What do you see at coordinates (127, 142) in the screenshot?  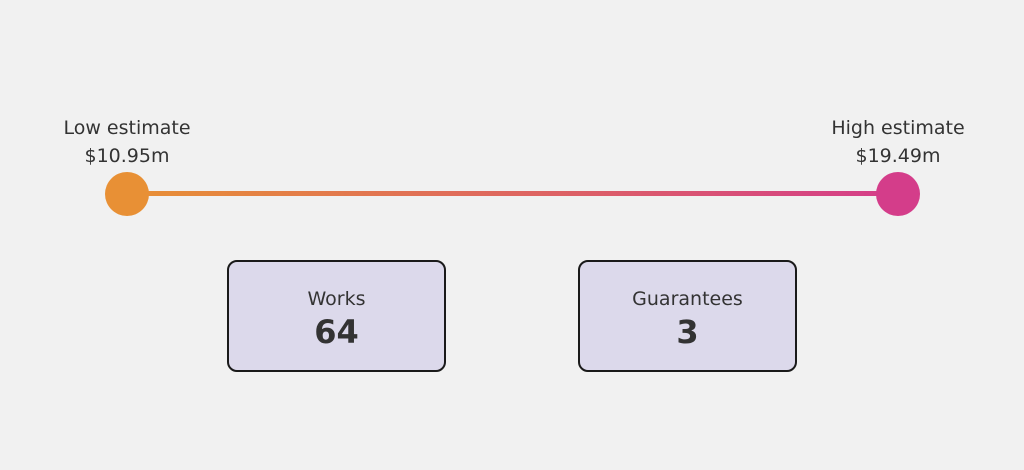 I see `low-estimate-label: Low estimate $10.95m` at bounding box center [127, 142].